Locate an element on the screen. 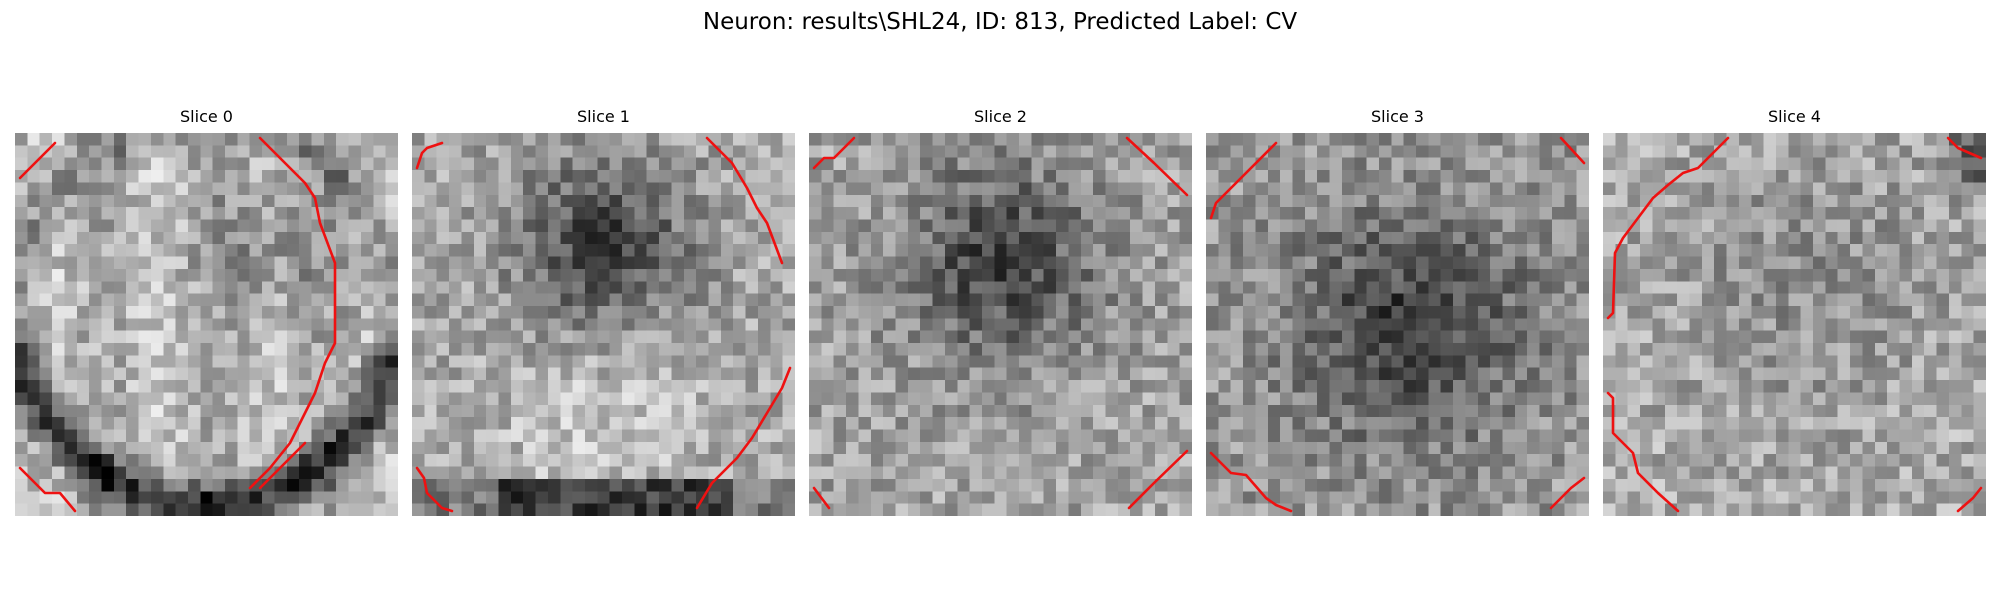 The width and height of the screenshot is (2000, 600). slice-title: Slice 4 is located at coordinates (1794, 116).